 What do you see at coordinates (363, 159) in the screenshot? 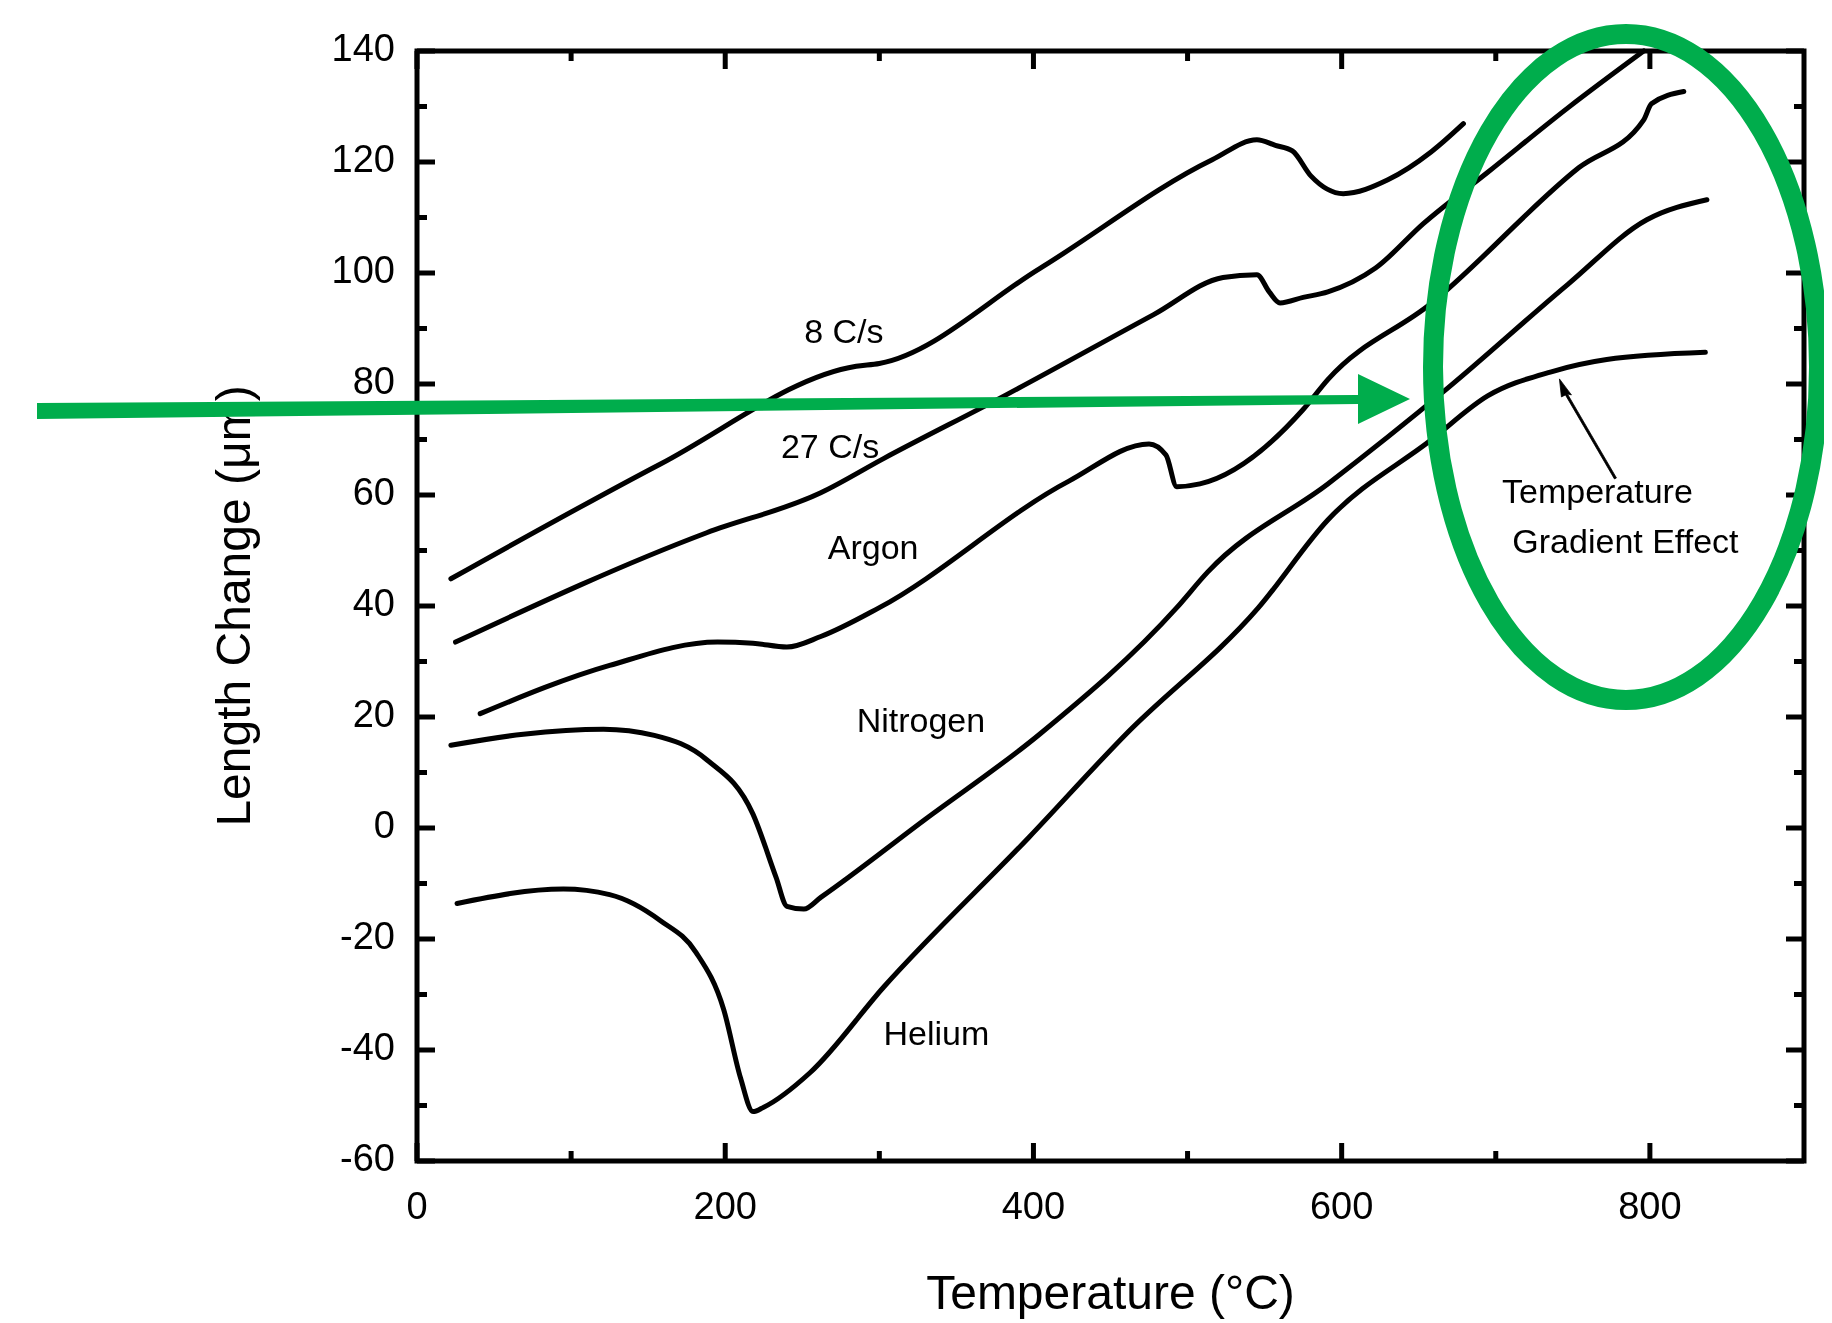
I see `y-tick-label: 120` at bounding box center [363, 159].